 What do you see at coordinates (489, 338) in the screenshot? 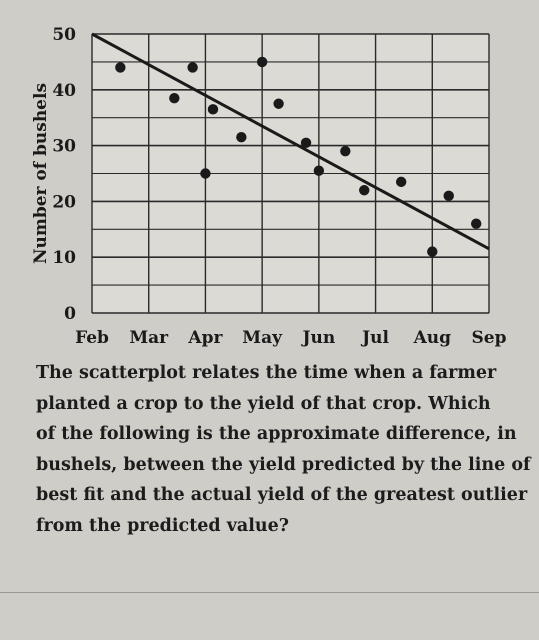
I see `x-tick-label: Sep` at bounding box center [489, 338].